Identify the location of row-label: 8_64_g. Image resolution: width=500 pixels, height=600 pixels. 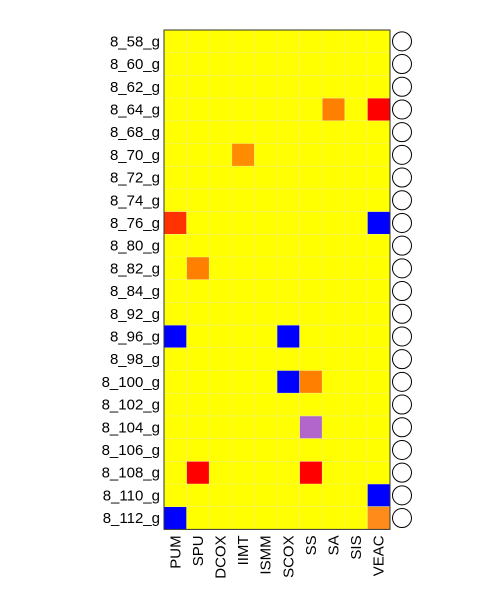
(135, 109).